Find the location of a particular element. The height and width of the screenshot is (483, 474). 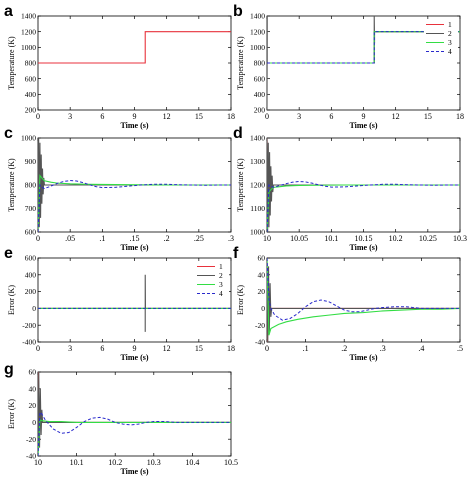

x-tick-label: 10.3 is located at coordinates (154, 462).